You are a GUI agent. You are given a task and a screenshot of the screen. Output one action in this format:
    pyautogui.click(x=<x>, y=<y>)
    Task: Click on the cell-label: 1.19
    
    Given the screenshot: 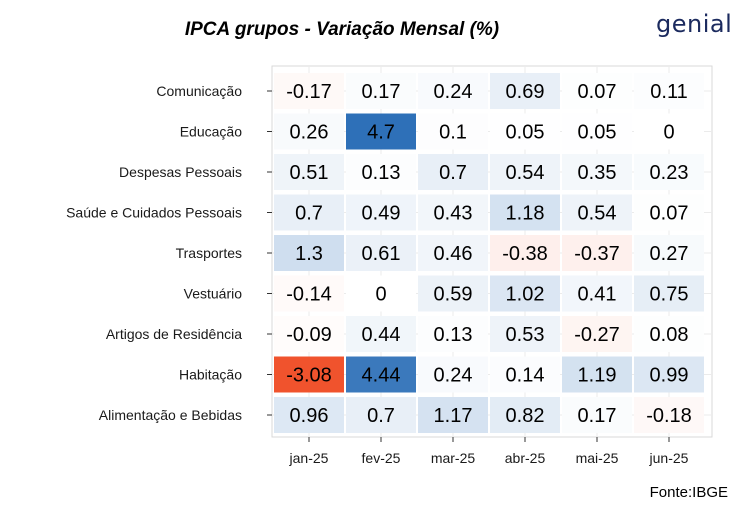 What is the action you would take?
    pyautogui.click(x=597, y=376)
    